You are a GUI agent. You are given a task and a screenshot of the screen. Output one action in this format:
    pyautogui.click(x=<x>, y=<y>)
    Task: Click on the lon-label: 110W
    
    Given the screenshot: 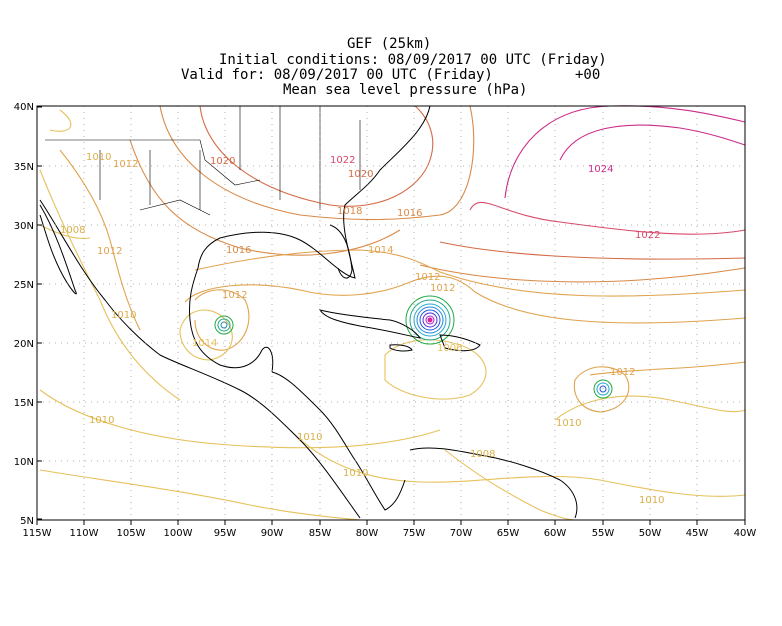 What is the action you would take?
    pyautogui.click(x=84, y=533)
    